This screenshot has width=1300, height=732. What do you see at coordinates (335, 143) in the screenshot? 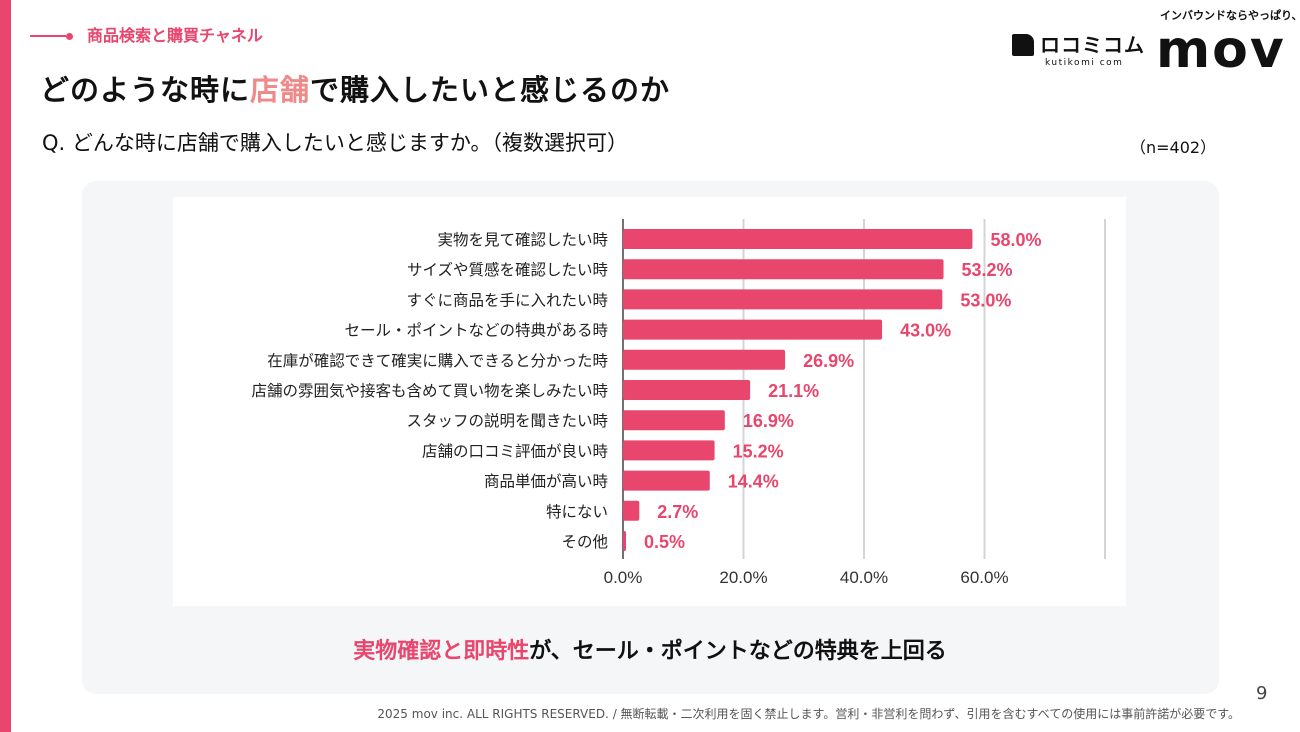
I see `question-text: Q. どんな時に店舗で購入したいと感じますか。（複数選択可）` at bounding box center [335, 143].